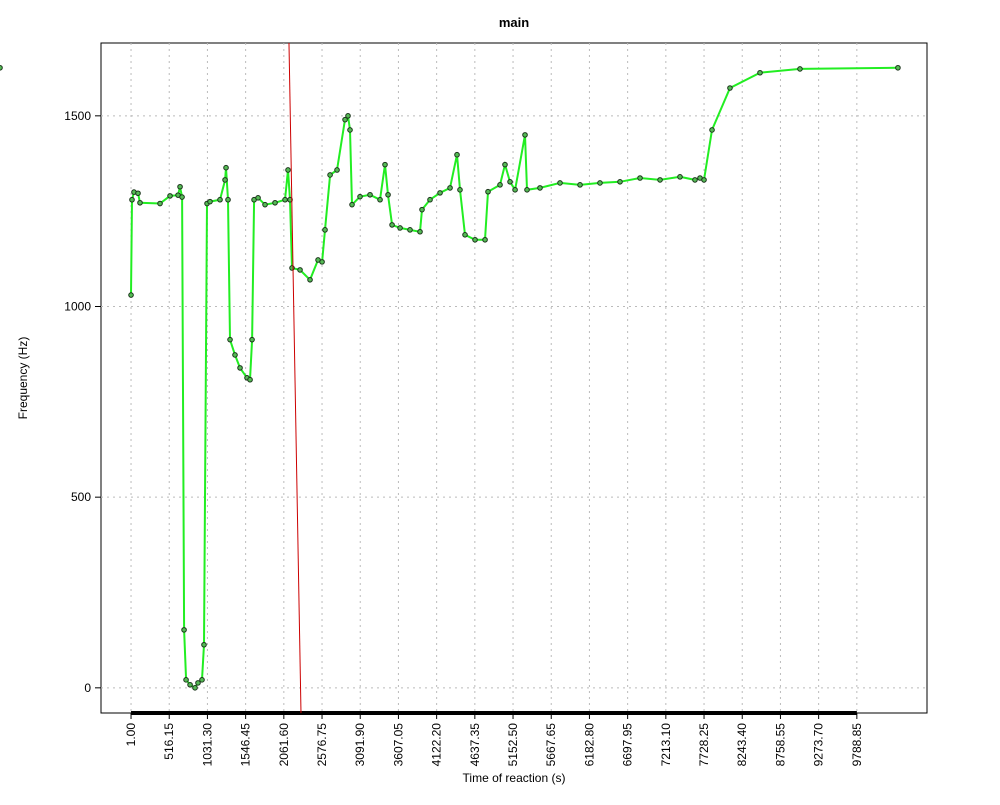 Image resolution: width=1000 pixels, height=805 pixels. What do you see at coordinates (514, 778) in the screenshot?
I see `x-axis-label: Time of reaction (s)` at bounding box center [514, 778].